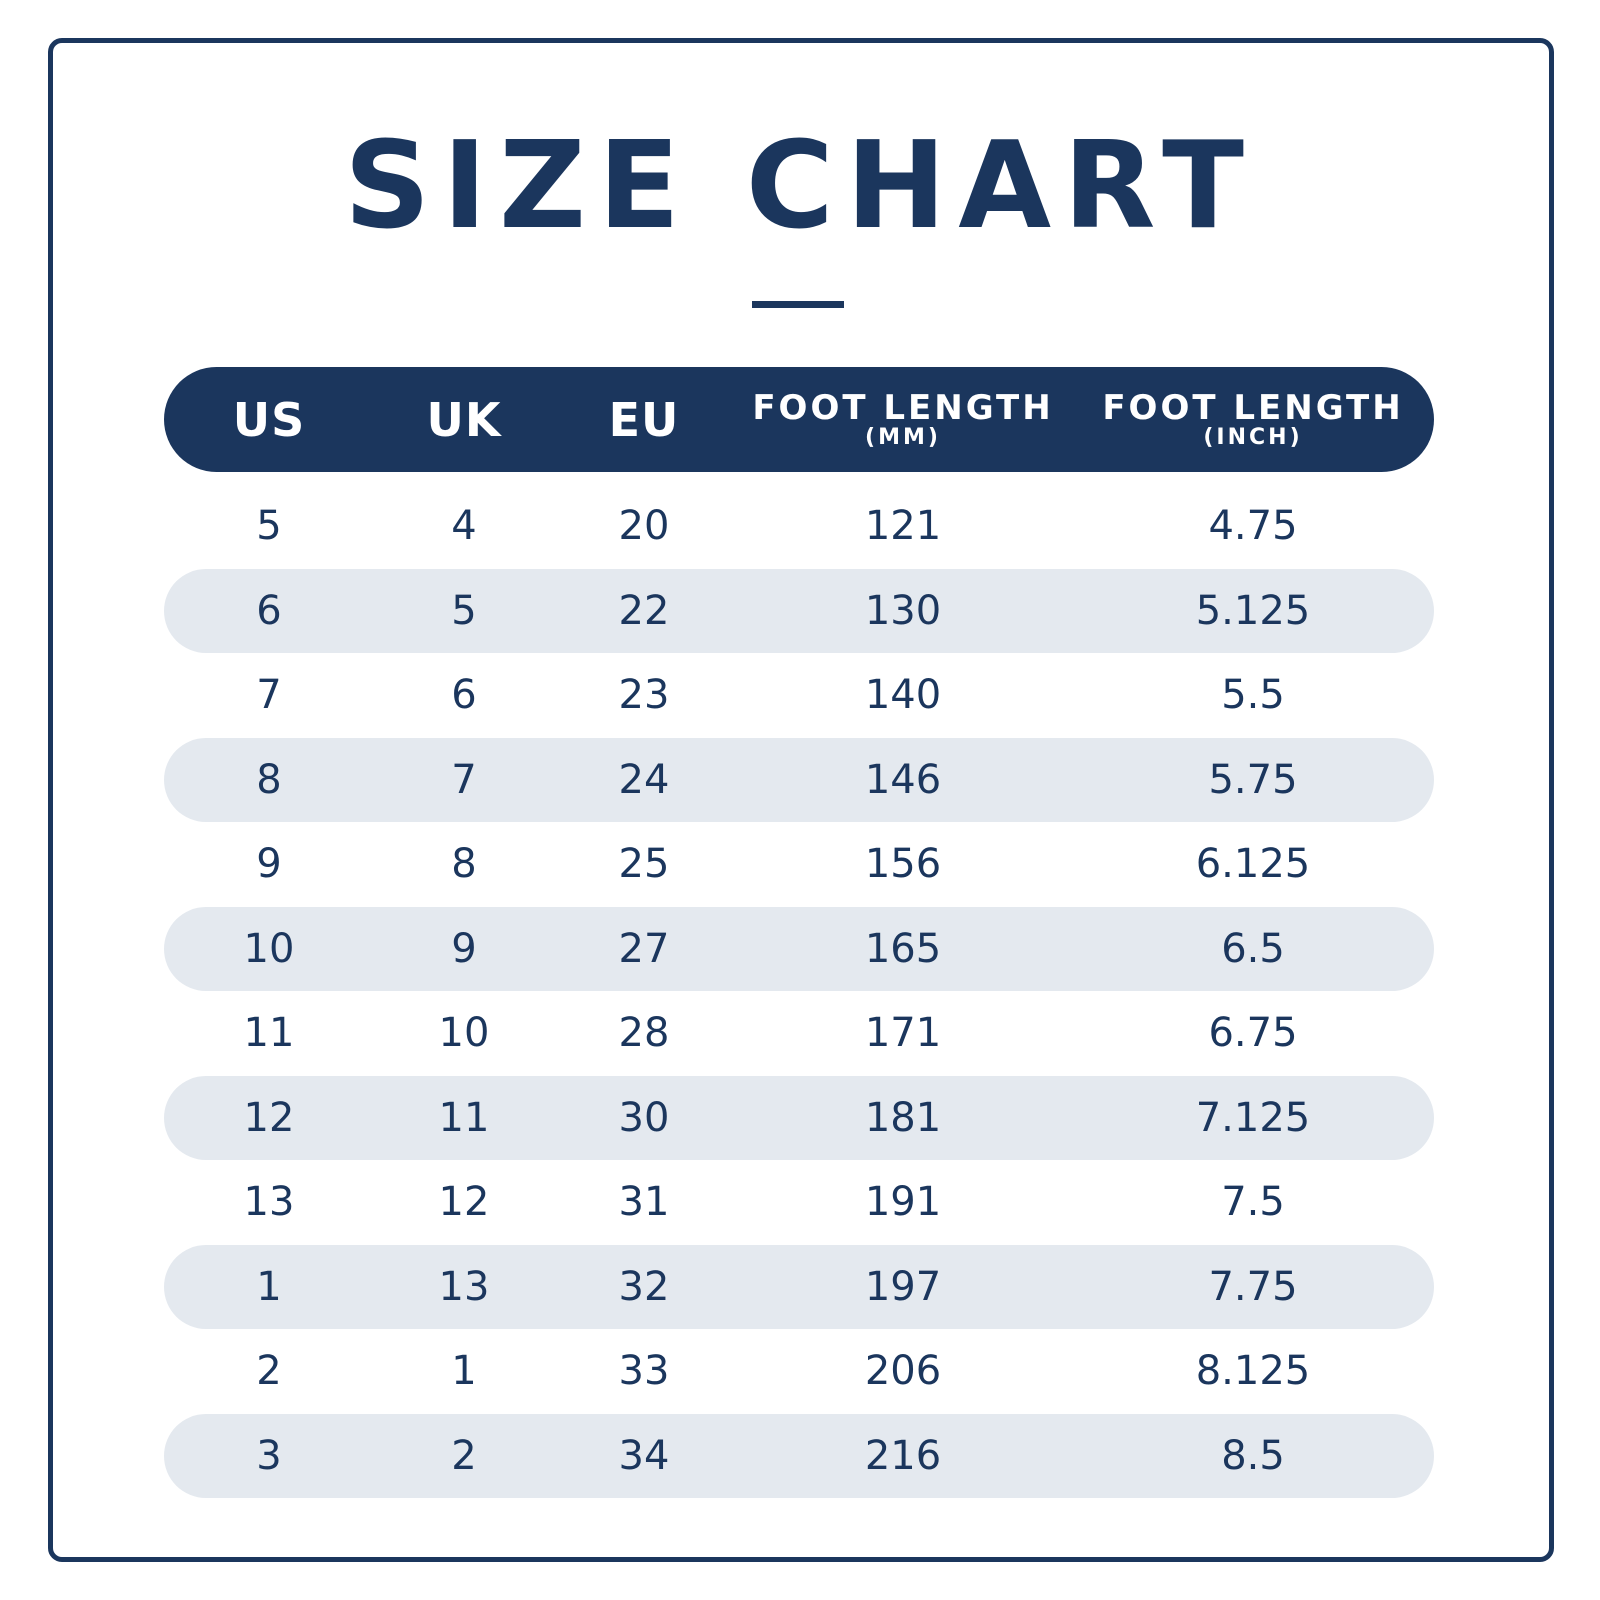  What do you see at coordinates (903, 1286) in the screenshot?
I see `cell-foot-length-mm: 197` at bounding box center [903, 1286].